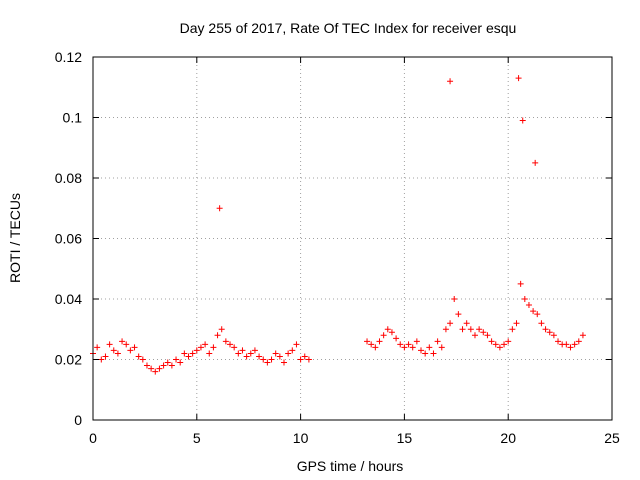  Describe the element at coordinates (405, 438) in the screenshot. I see `x-tick-label: 15` at that location.